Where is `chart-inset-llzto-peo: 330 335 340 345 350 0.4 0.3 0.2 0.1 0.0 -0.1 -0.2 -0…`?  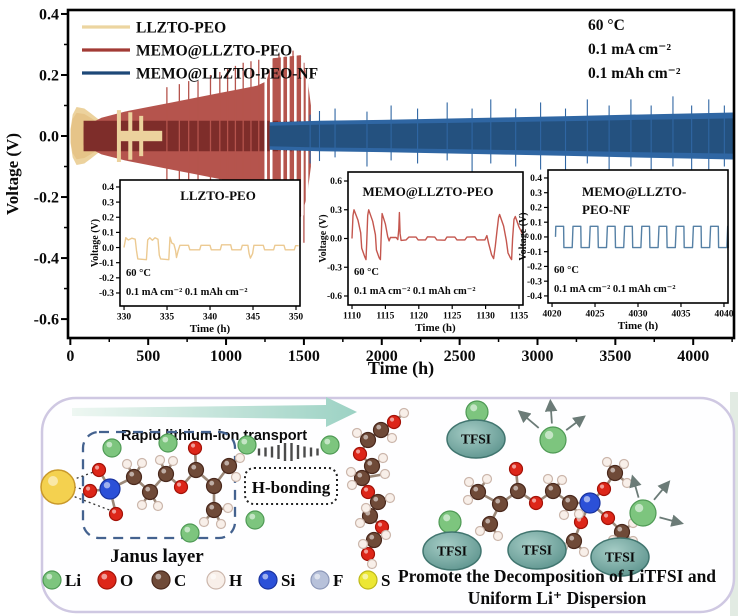 chart-inset-llzto-peo: 330 335 340 345 350 0.4 0.3 0.2 0.1 0.0 -0.1 -0.2 -0… is located at coordinates (196, 257).